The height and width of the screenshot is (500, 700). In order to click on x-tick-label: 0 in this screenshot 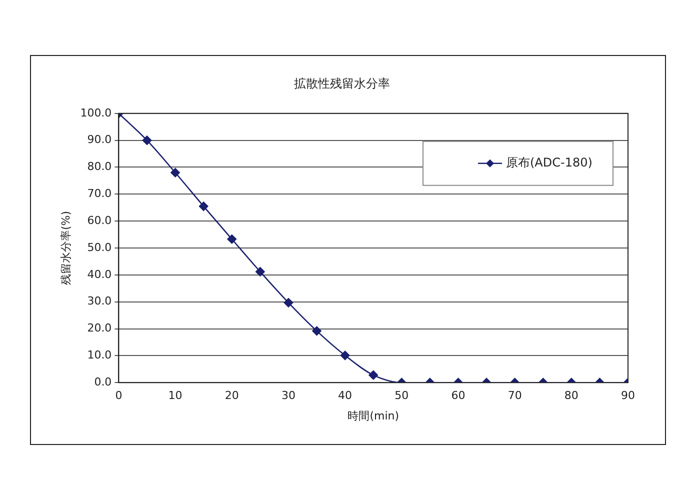, I will do `click(118, 395)`.